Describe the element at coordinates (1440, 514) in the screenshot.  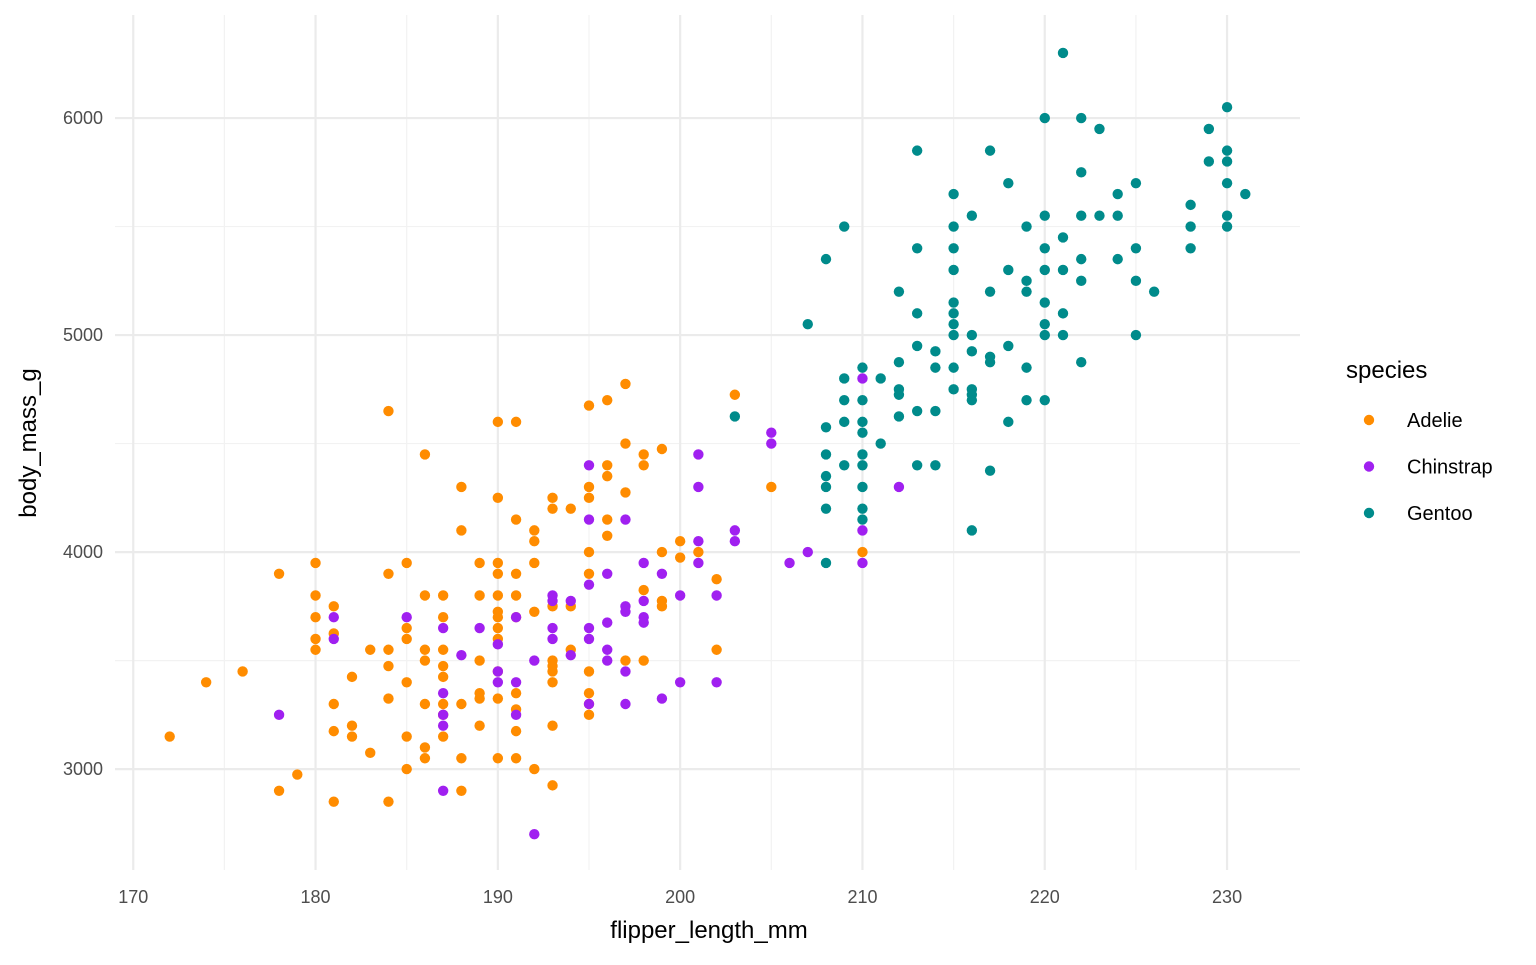
I see `legend-label: Gentoo` at that location.